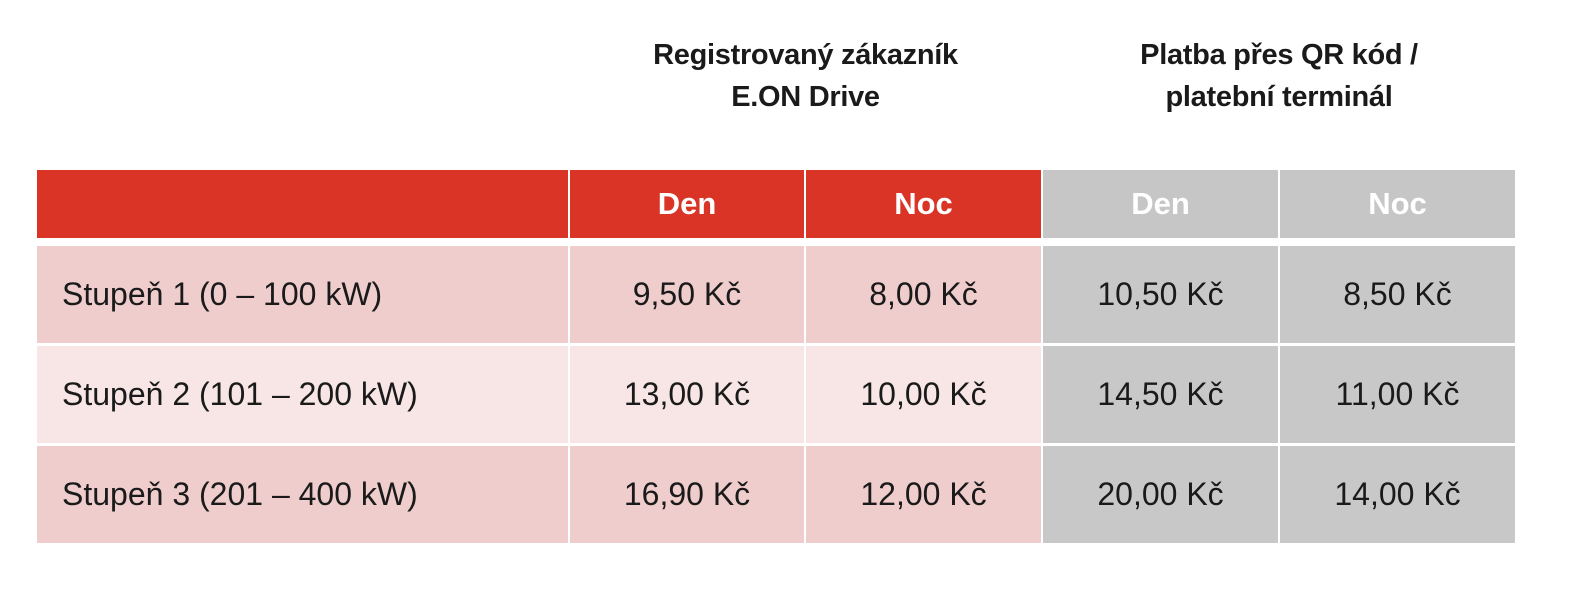  Describe the element at coordinates (1160, 394) in the screenshot. I see `price-cell: 14,50 Kč` at that location.